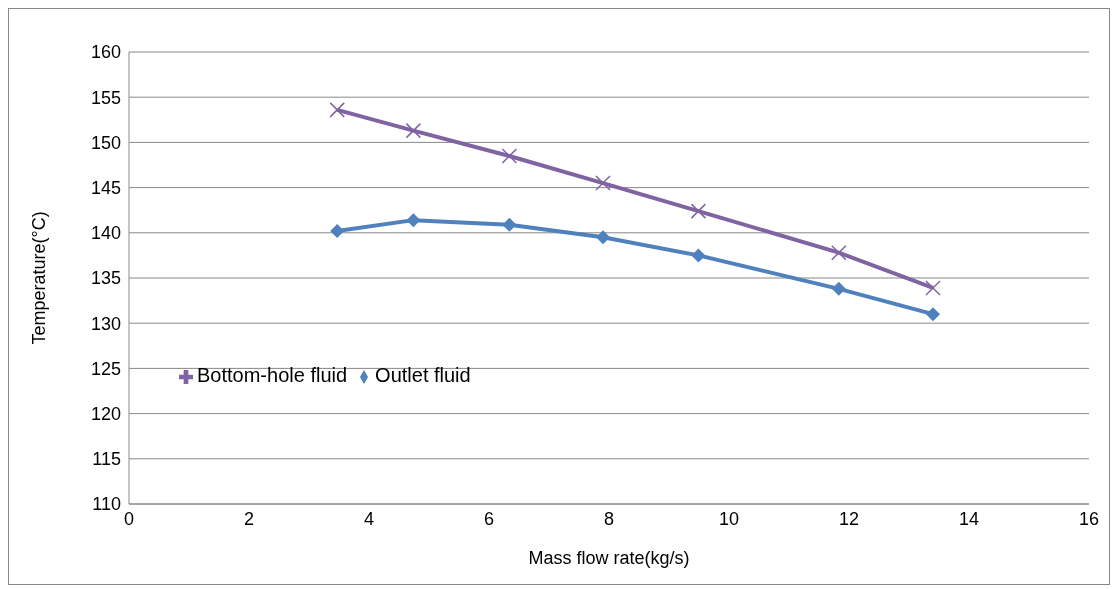  Describe the element at coordinates (105, 52) in the screenshot. I see `y-tick-label: 160` at that location.